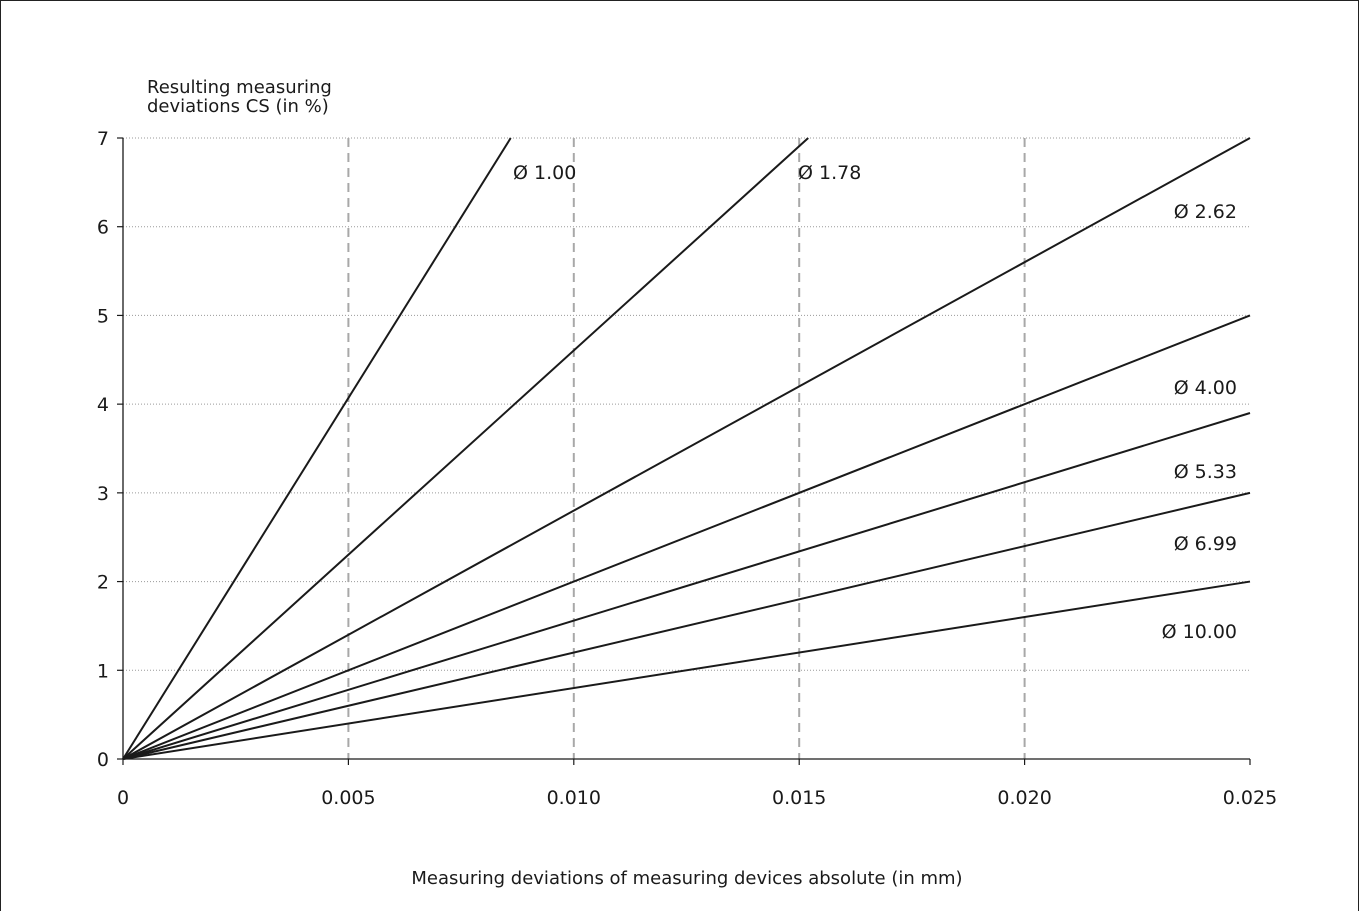  What do you see at coordinates (1205, 544) in the screenshot?
I see `series-label: Ø 6.99` at bounding box center [1205, 544].